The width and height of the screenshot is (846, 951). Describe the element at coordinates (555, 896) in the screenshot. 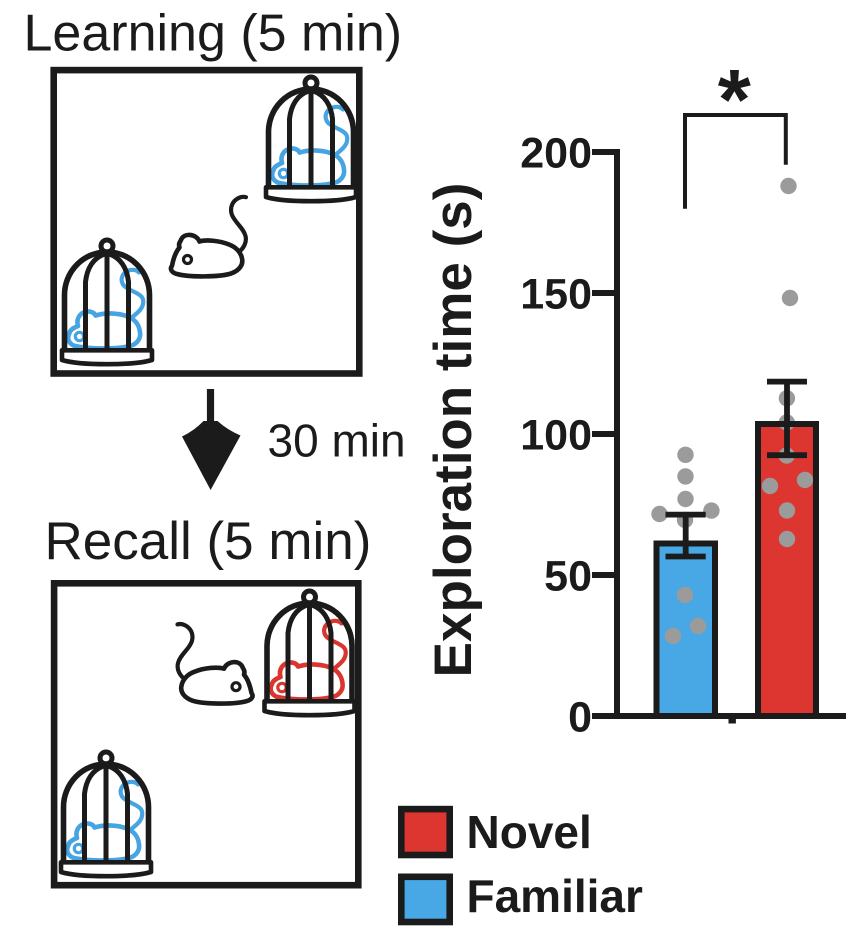

I see `svg-text: Familiar` at that location.